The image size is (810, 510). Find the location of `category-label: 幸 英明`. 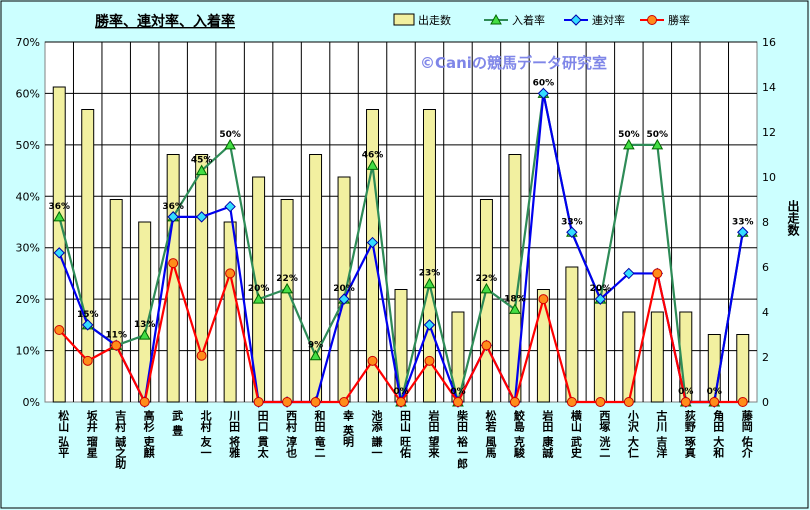

category-label: 幸 英明 is located at coordinates (349, 428).